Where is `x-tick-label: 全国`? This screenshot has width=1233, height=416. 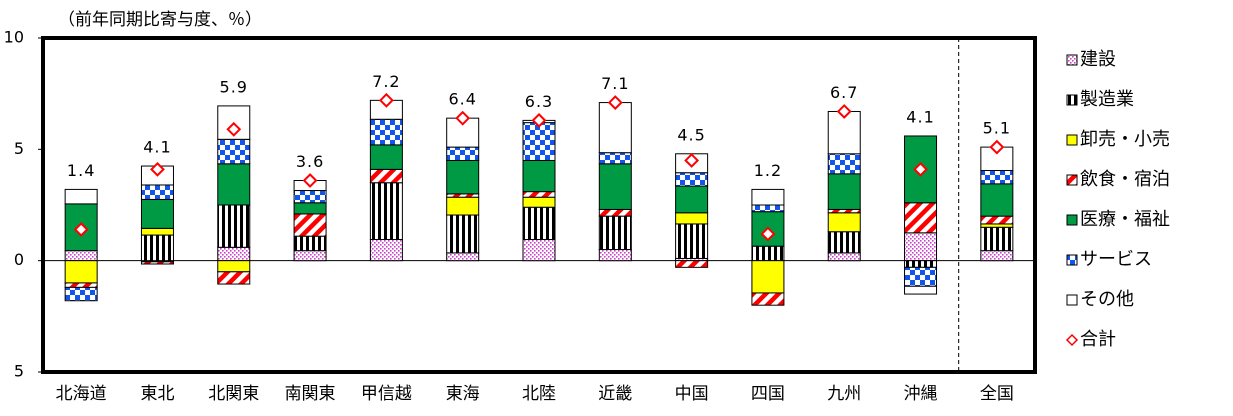
x-tick-label: 全国 is located at coordinates (997, 394).